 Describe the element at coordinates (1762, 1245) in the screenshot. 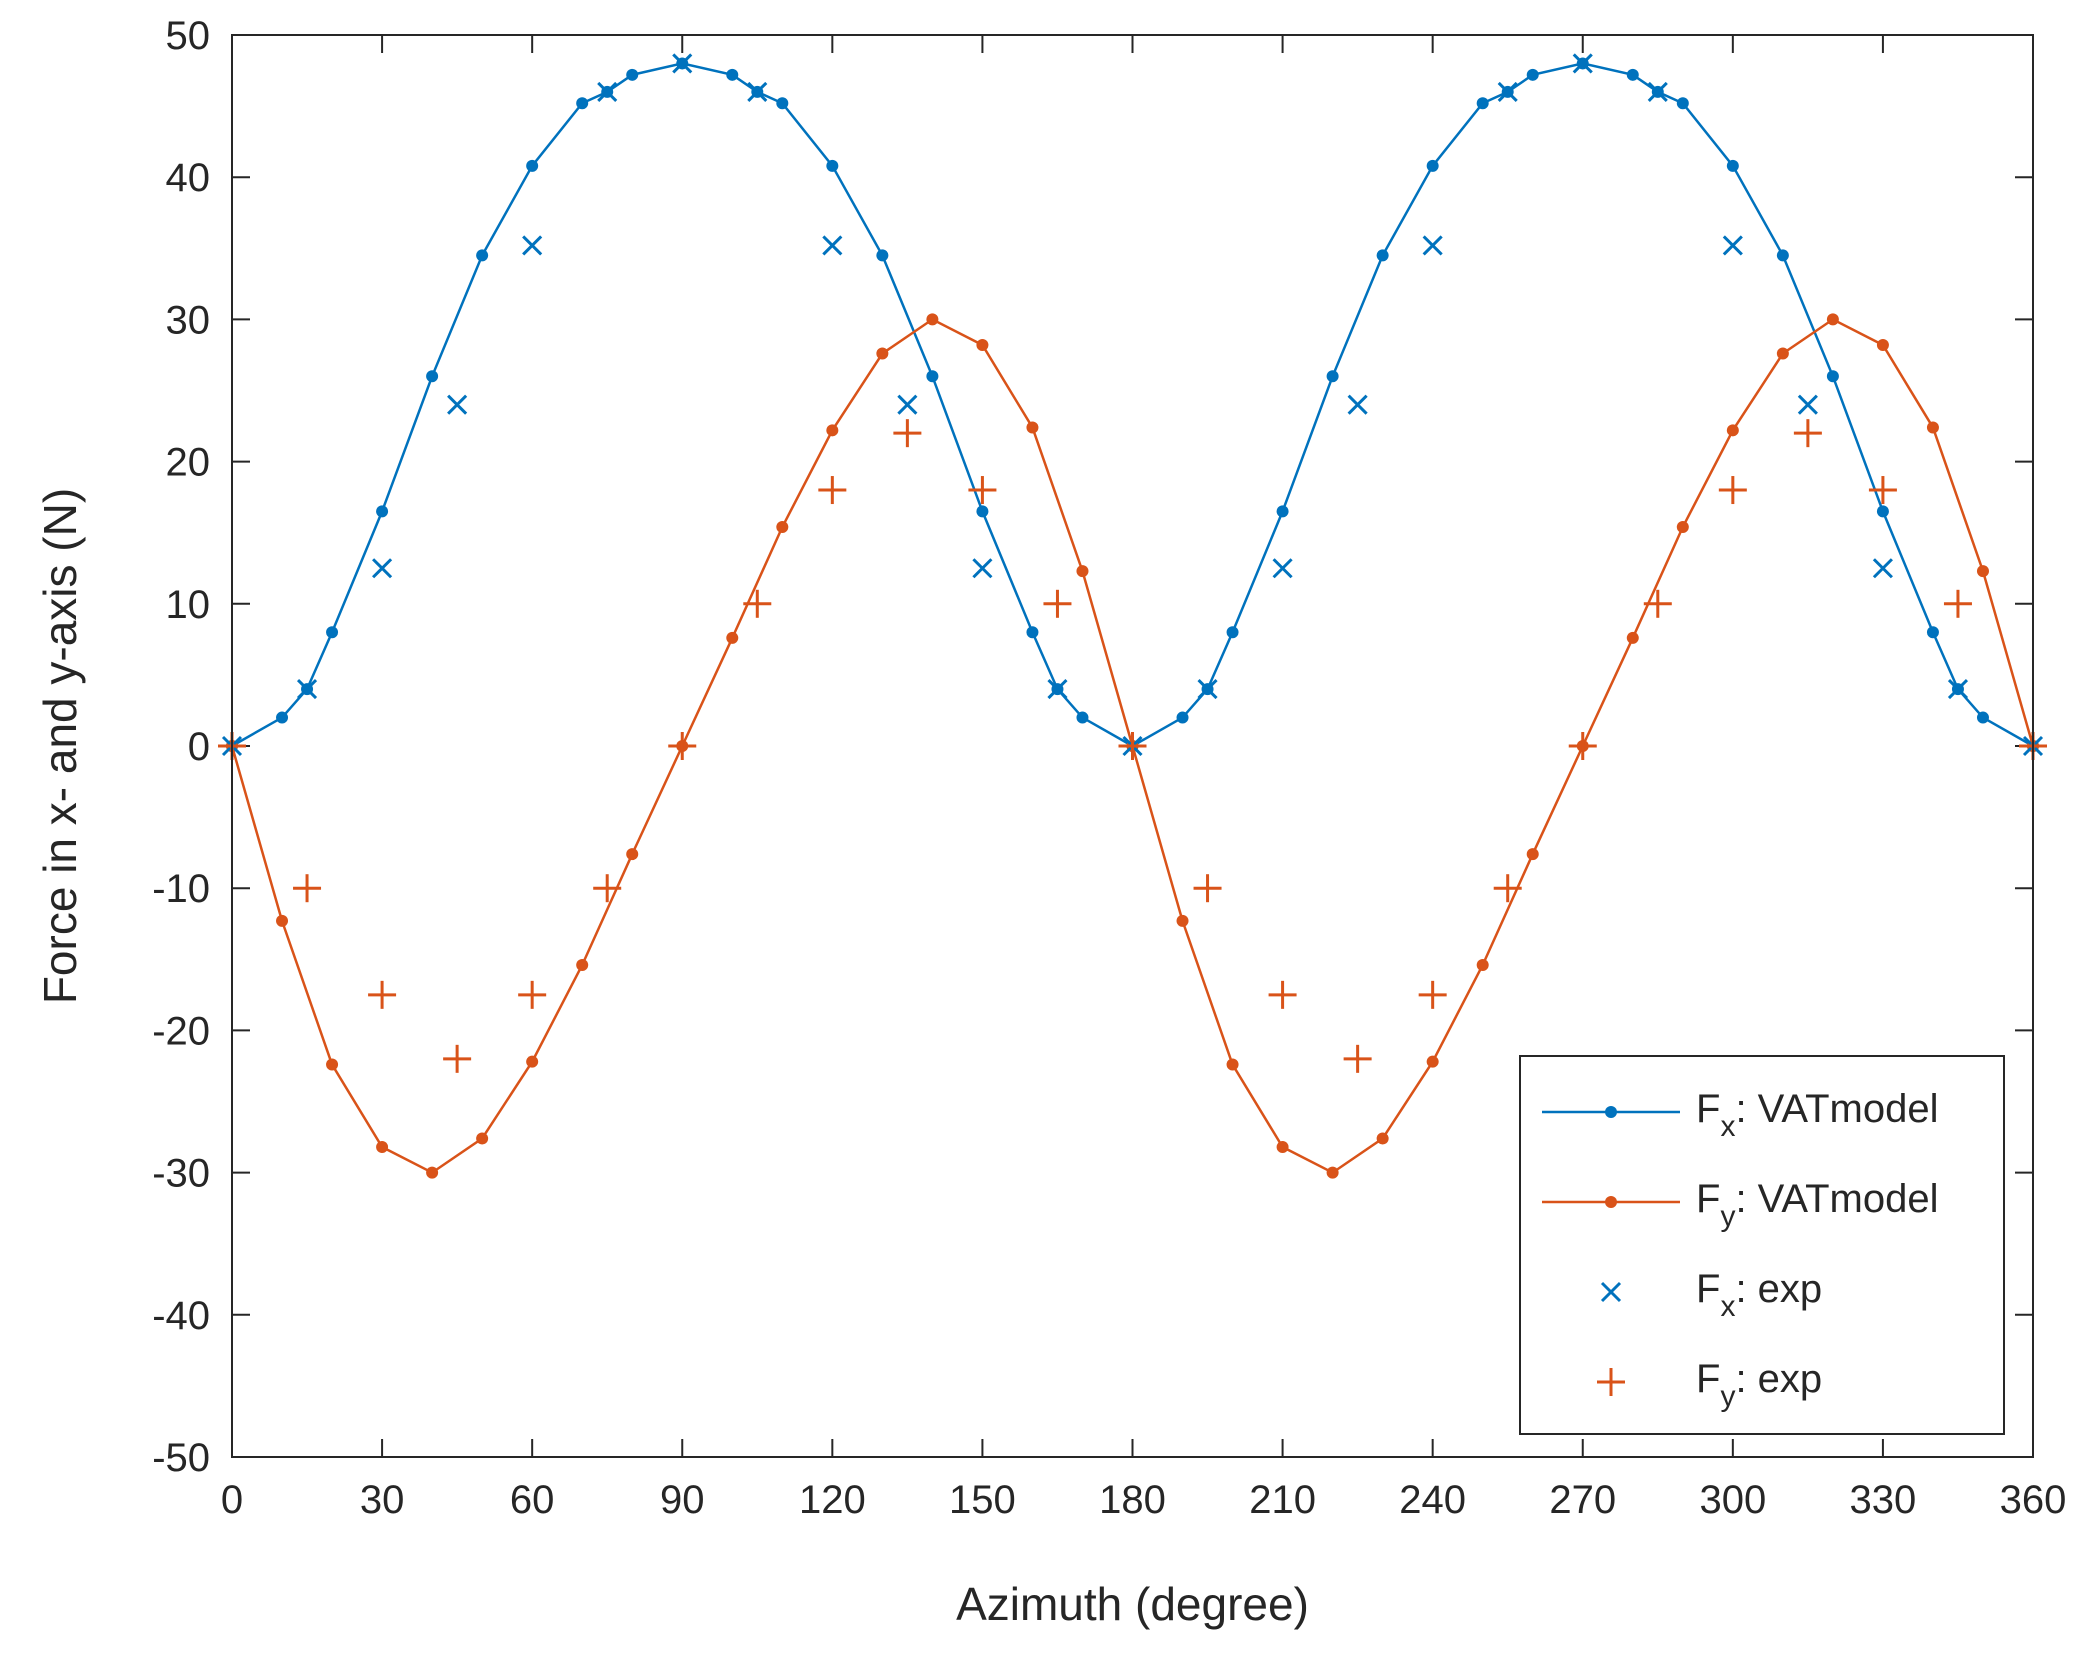

I see `legend-box` at that location.